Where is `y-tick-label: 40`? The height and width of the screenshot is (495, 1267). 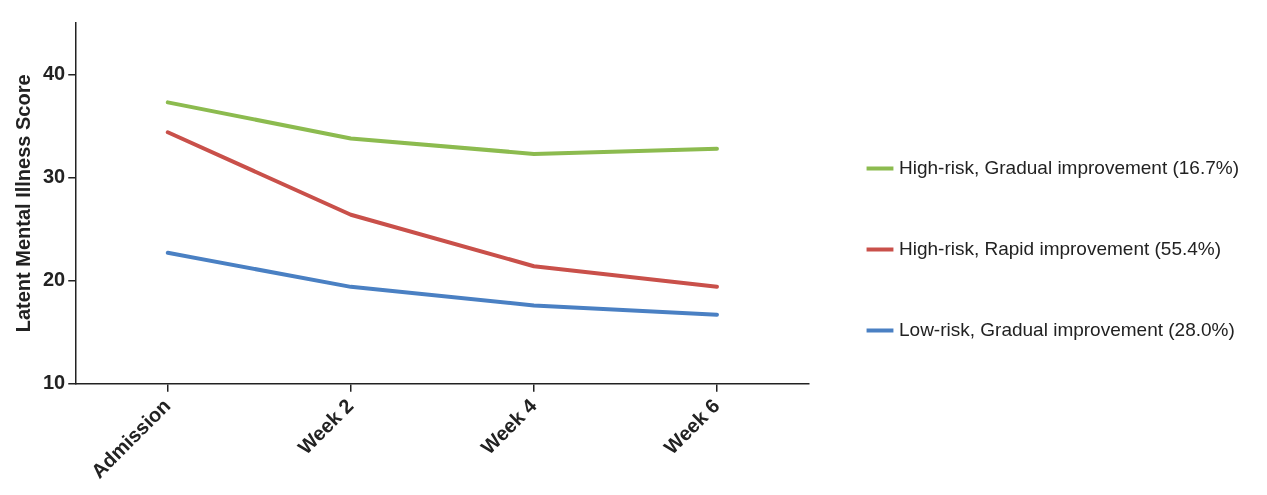 y-tick-label: 40 is located at coordinates (54, 73).